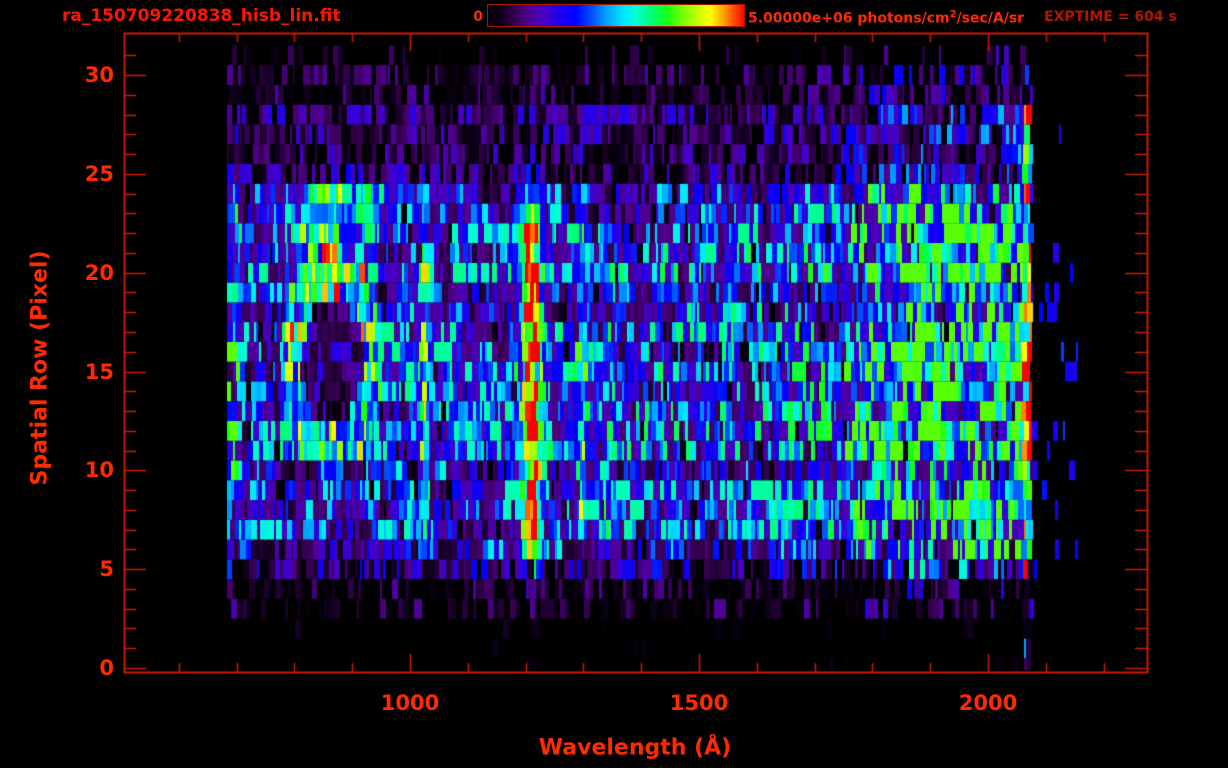 The height and width of the screenshot is (768, 1228). I want to click on colorbar-max-label: 5.00000e+06 photons/cm2/sec/A/sr, so click(886, 18).